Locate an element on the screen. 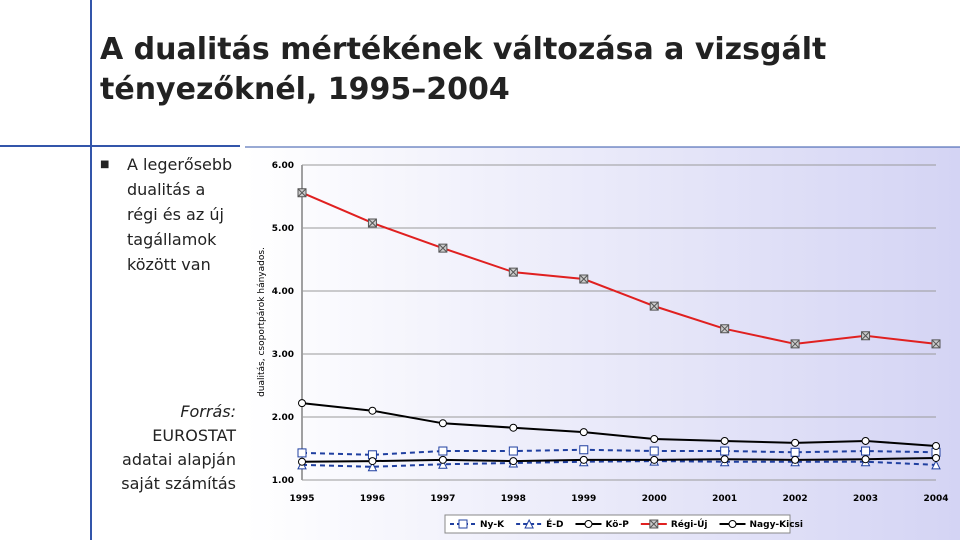  y-axis-label: dualitás, csoportpárok hányados. is located at coordinates (262, 322).